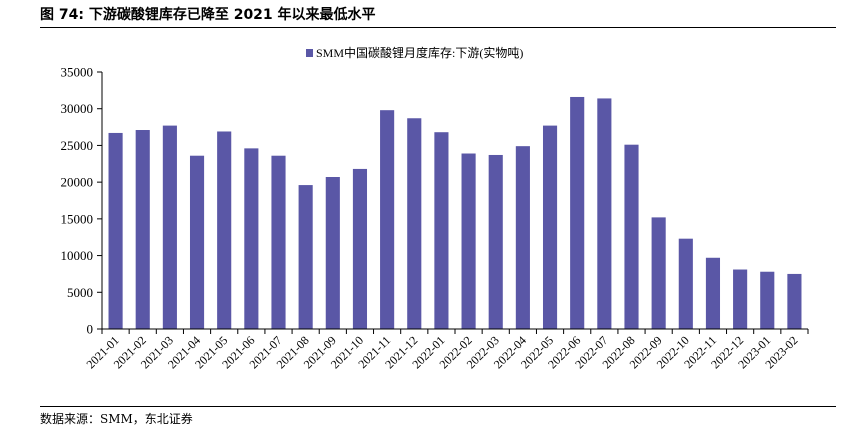  What do you see at coordinates (90, 329) in the screenshot?
I see `y-tick-label-0: 0` at bounding box center [90, 329].